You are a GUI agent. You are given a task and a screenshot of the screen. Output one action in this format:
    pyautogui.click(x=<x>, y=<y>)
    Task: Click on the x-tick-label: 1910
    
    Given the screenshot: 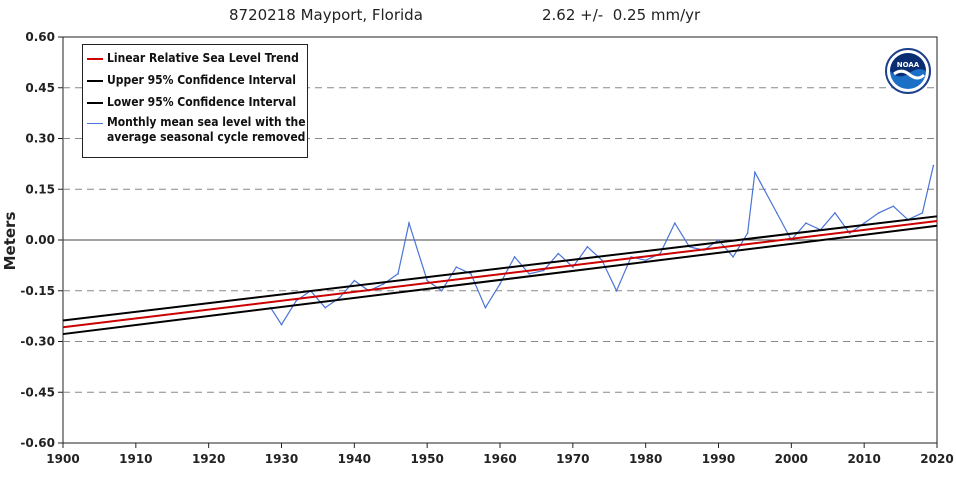 What is the action you would take?
    pyautogui.click(x=135, y=459)
    